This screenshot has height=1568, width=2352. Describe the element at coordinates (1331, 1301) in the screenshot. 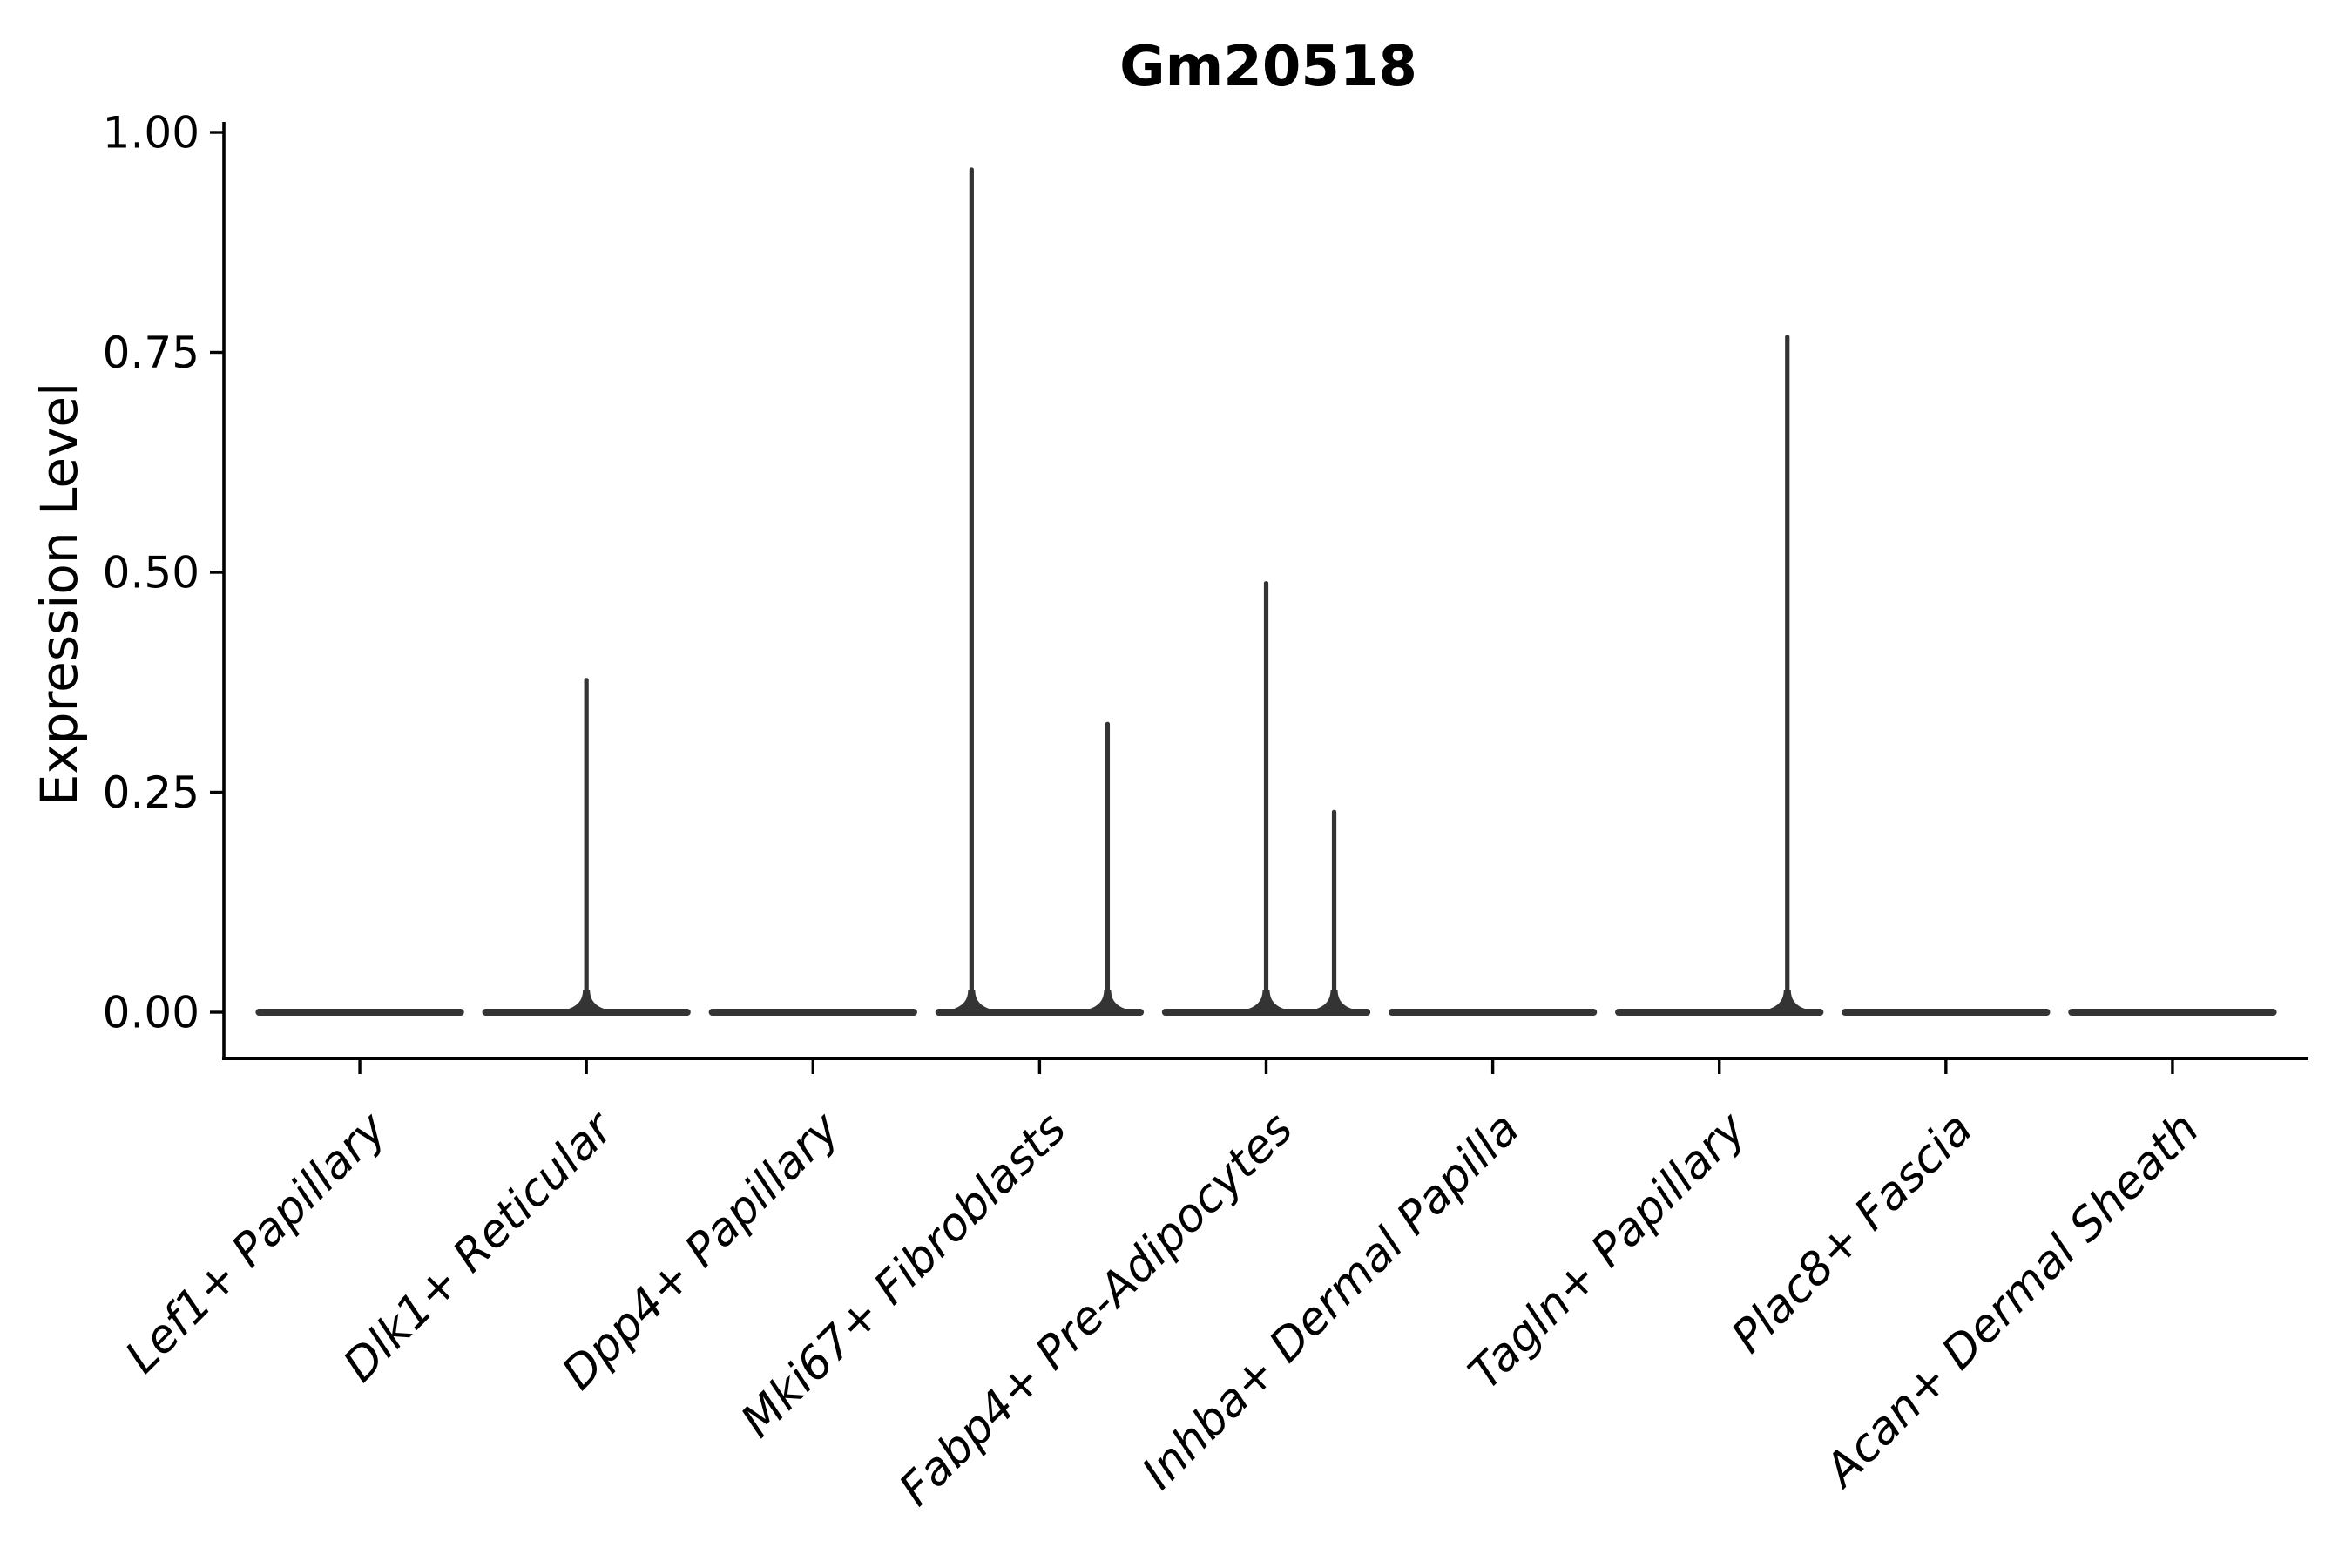

I see `x-tick-label: Inhba+ Dermal Papilla` at that location.